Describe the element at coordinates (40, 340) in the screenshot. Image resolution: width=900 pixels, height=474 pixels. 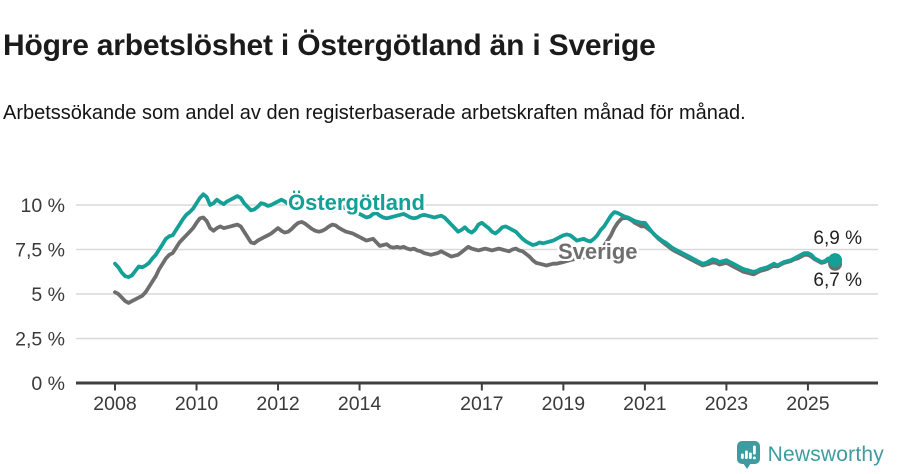
I see `y-axis-tick-label: 2,5 %` at that location.